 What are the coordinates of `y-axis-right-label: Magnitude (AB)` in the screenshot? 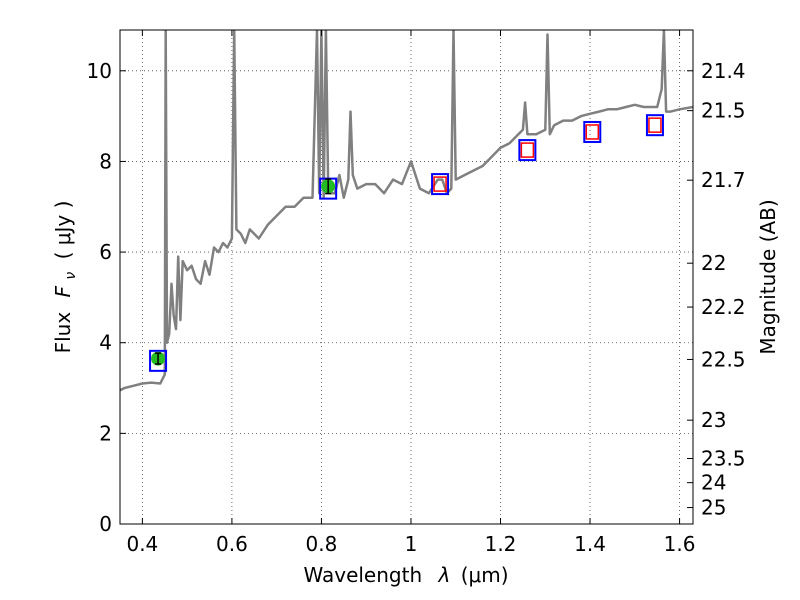 It's located at (768, 276).